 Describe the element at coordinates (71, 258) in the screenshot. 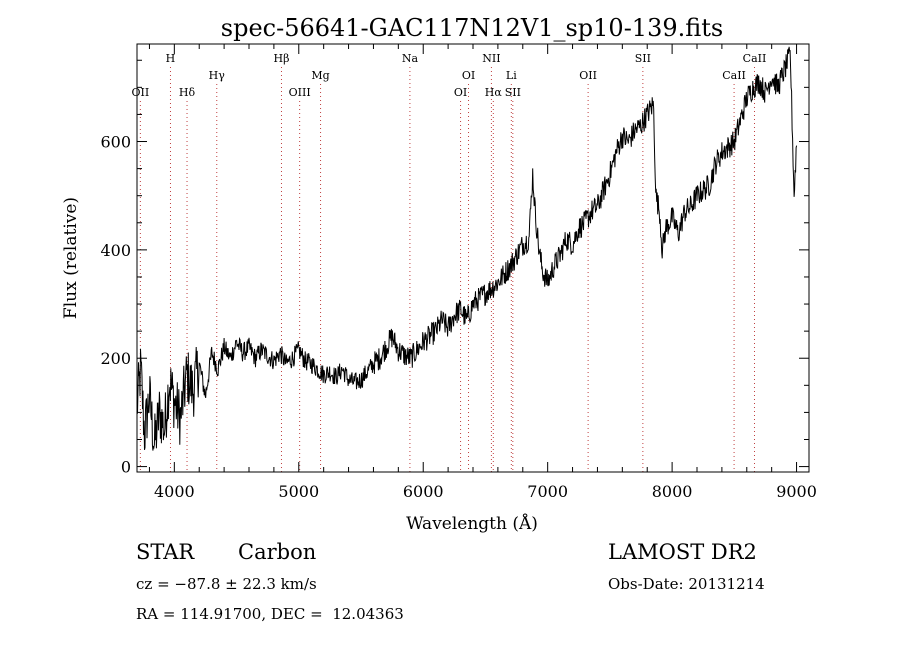

I see `y-axis-label: Flux (relative)` at that location.